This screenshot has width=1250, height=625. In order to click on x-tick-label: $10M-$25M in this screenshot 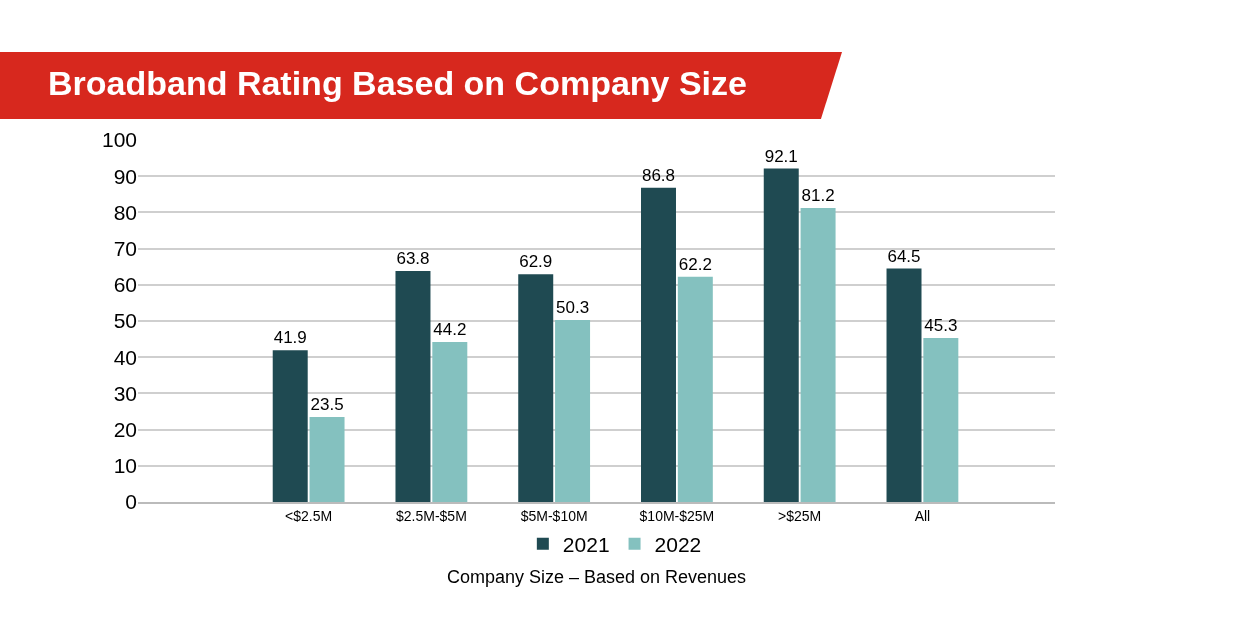, I will do `click(677, 515)`.